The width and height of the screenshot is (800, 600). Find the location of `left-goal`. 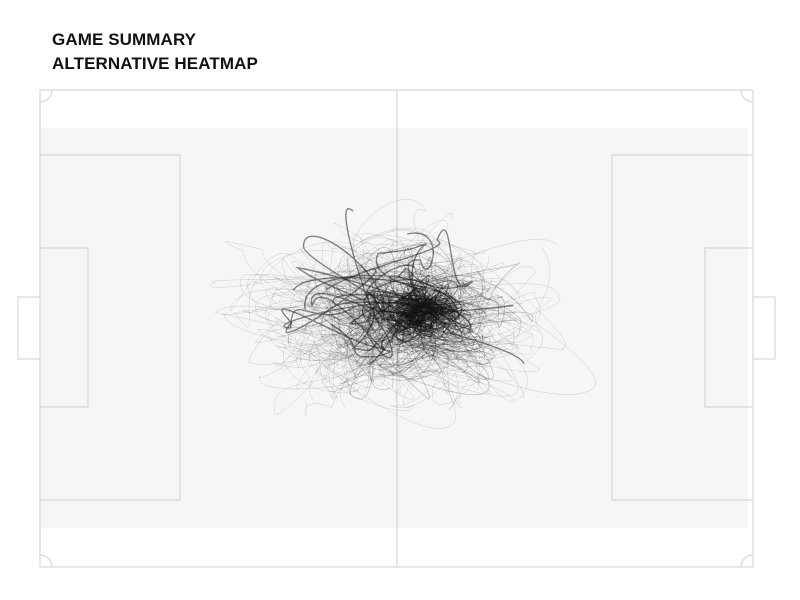

left-goal is located at coordinates (29, 328).